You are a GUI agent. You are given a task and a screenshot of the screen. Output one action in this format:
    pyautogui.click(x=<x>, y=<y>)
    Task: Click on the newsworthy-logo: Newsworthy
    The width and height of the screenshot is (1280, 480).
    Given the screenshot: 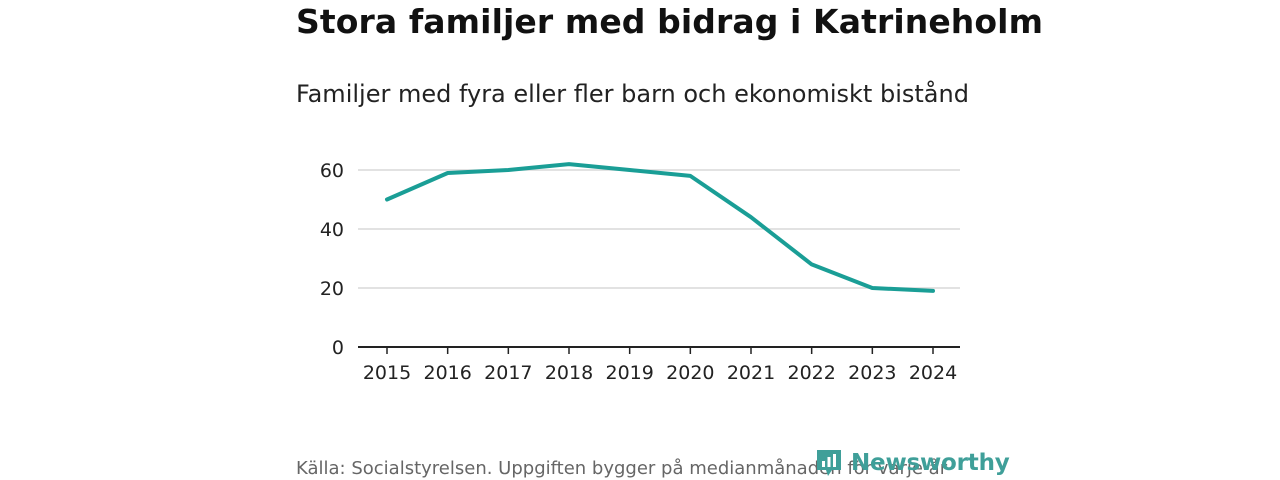 What is the action you would take?
    pyautogui.click(x=912, y=463)
    